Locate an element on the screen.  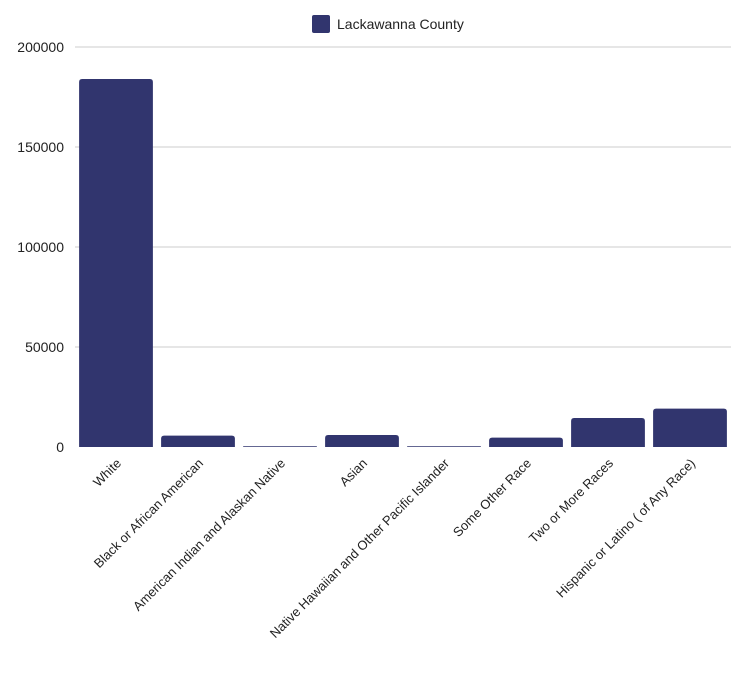
y-tick-label: 100000 is located at coordinates (40, 247).